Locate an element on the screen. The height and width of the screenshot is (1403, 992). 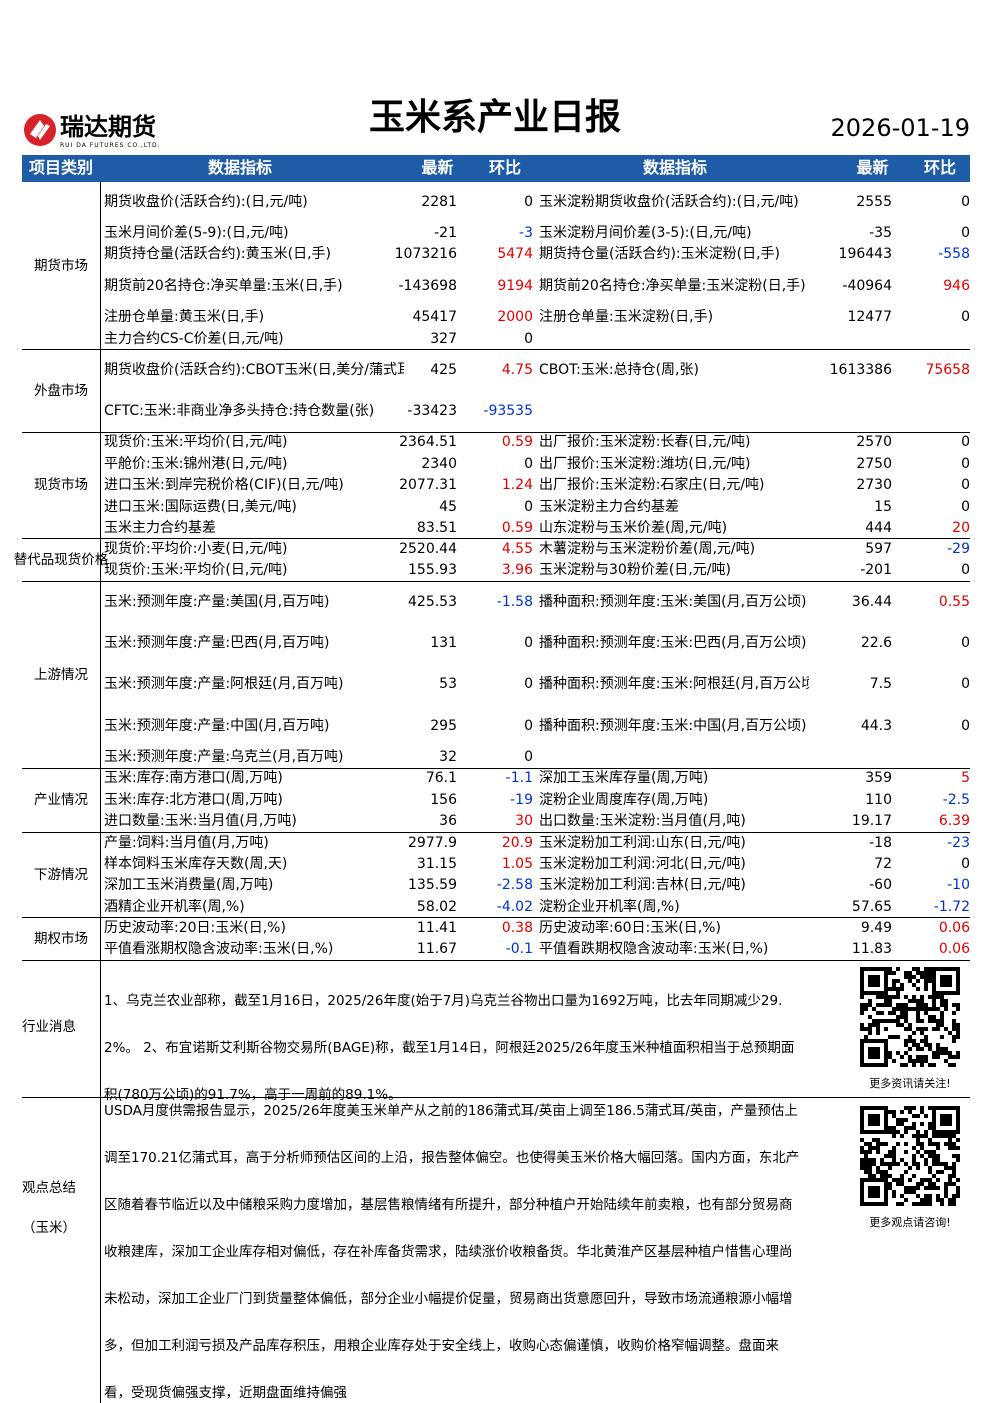
latest-value: 2281 is located at coordinates (439, 202).